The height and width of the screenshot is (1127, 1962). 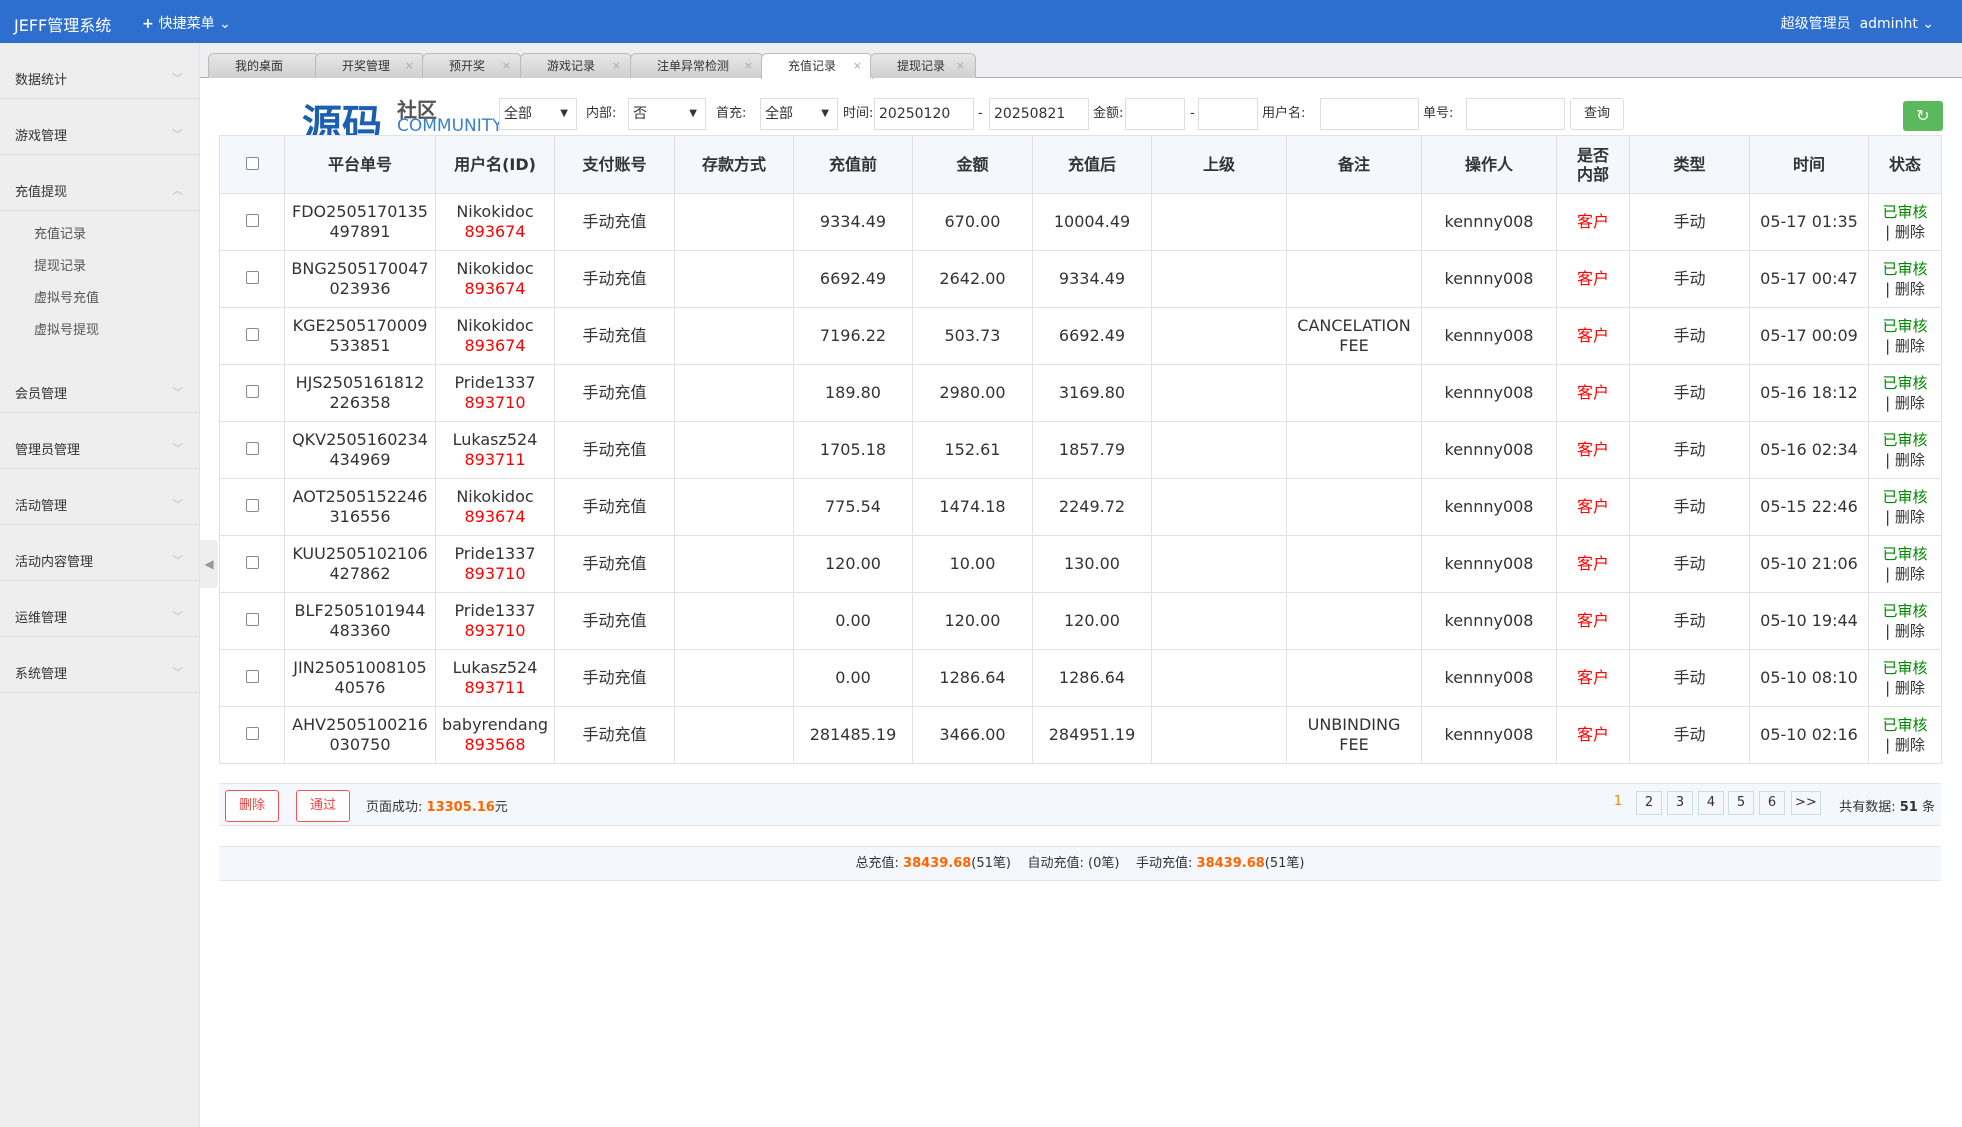 I want to click on internal-select: 否 ▼, so click(x=667, y=114).